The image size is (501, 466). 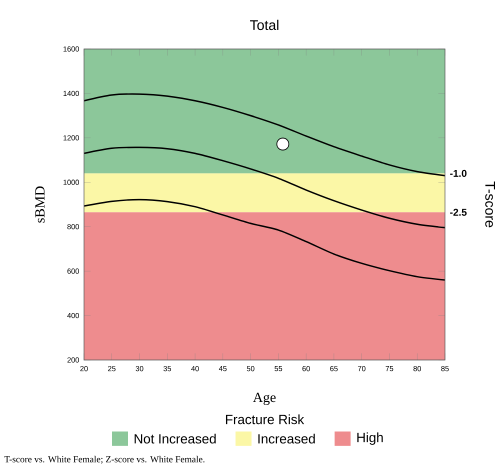 What do you see at coordinates (458, 212) in the screenshot?
I see `y2-tick-label: -2.5` at bounding box center [458, 212].